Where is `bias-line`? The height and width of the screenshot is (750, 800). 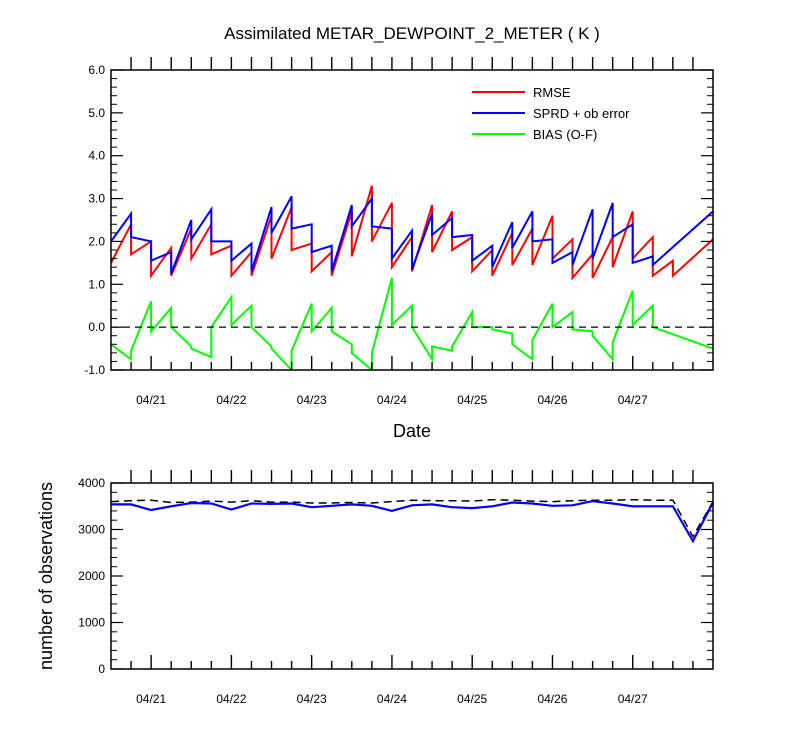
bias-line is located at coordinates (412, 323).